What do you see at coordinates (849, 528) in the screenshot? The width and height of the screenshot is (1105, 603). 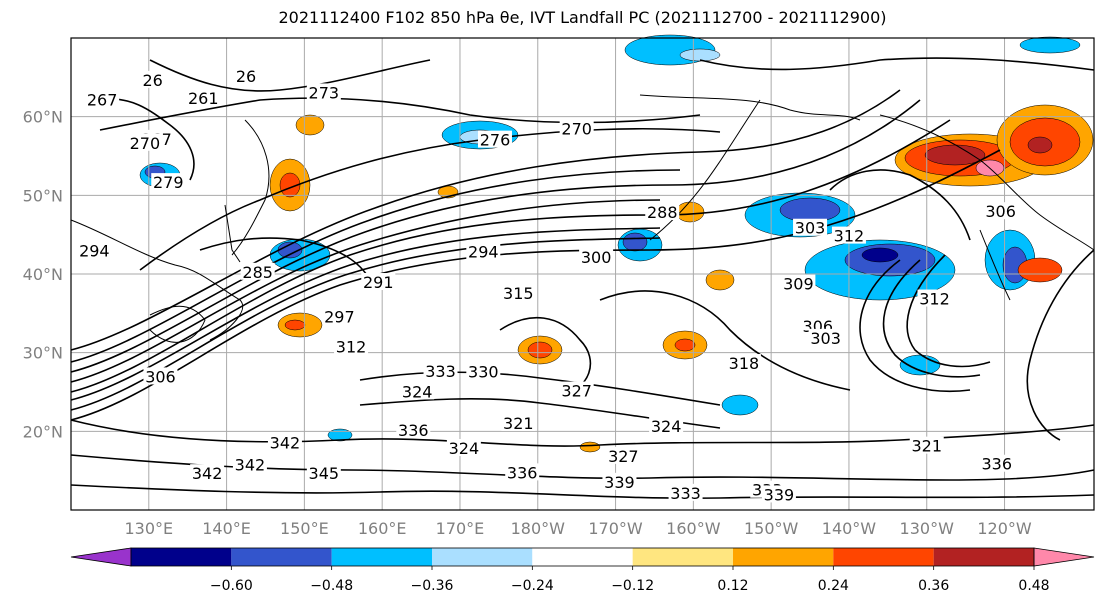 I see `longitude-tick-label: 140°W` at bounding box center [849, 528].